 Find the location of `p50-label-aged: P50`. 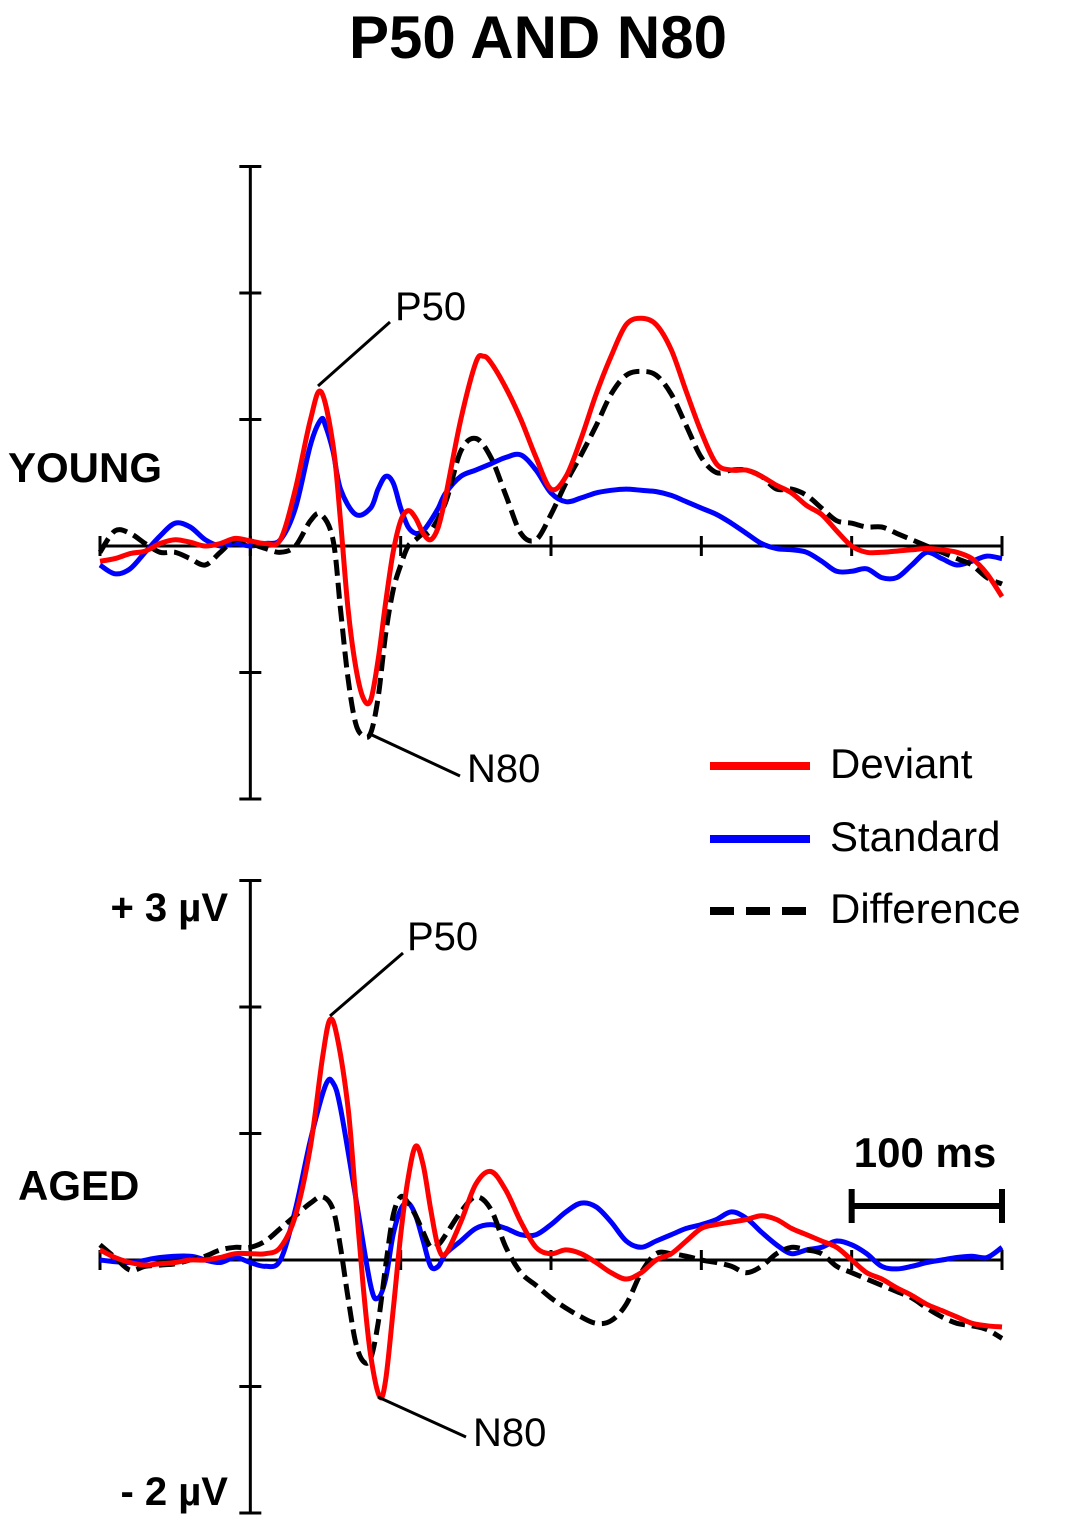

p50-label-aged: P50 is located at coordinates (442, 937).